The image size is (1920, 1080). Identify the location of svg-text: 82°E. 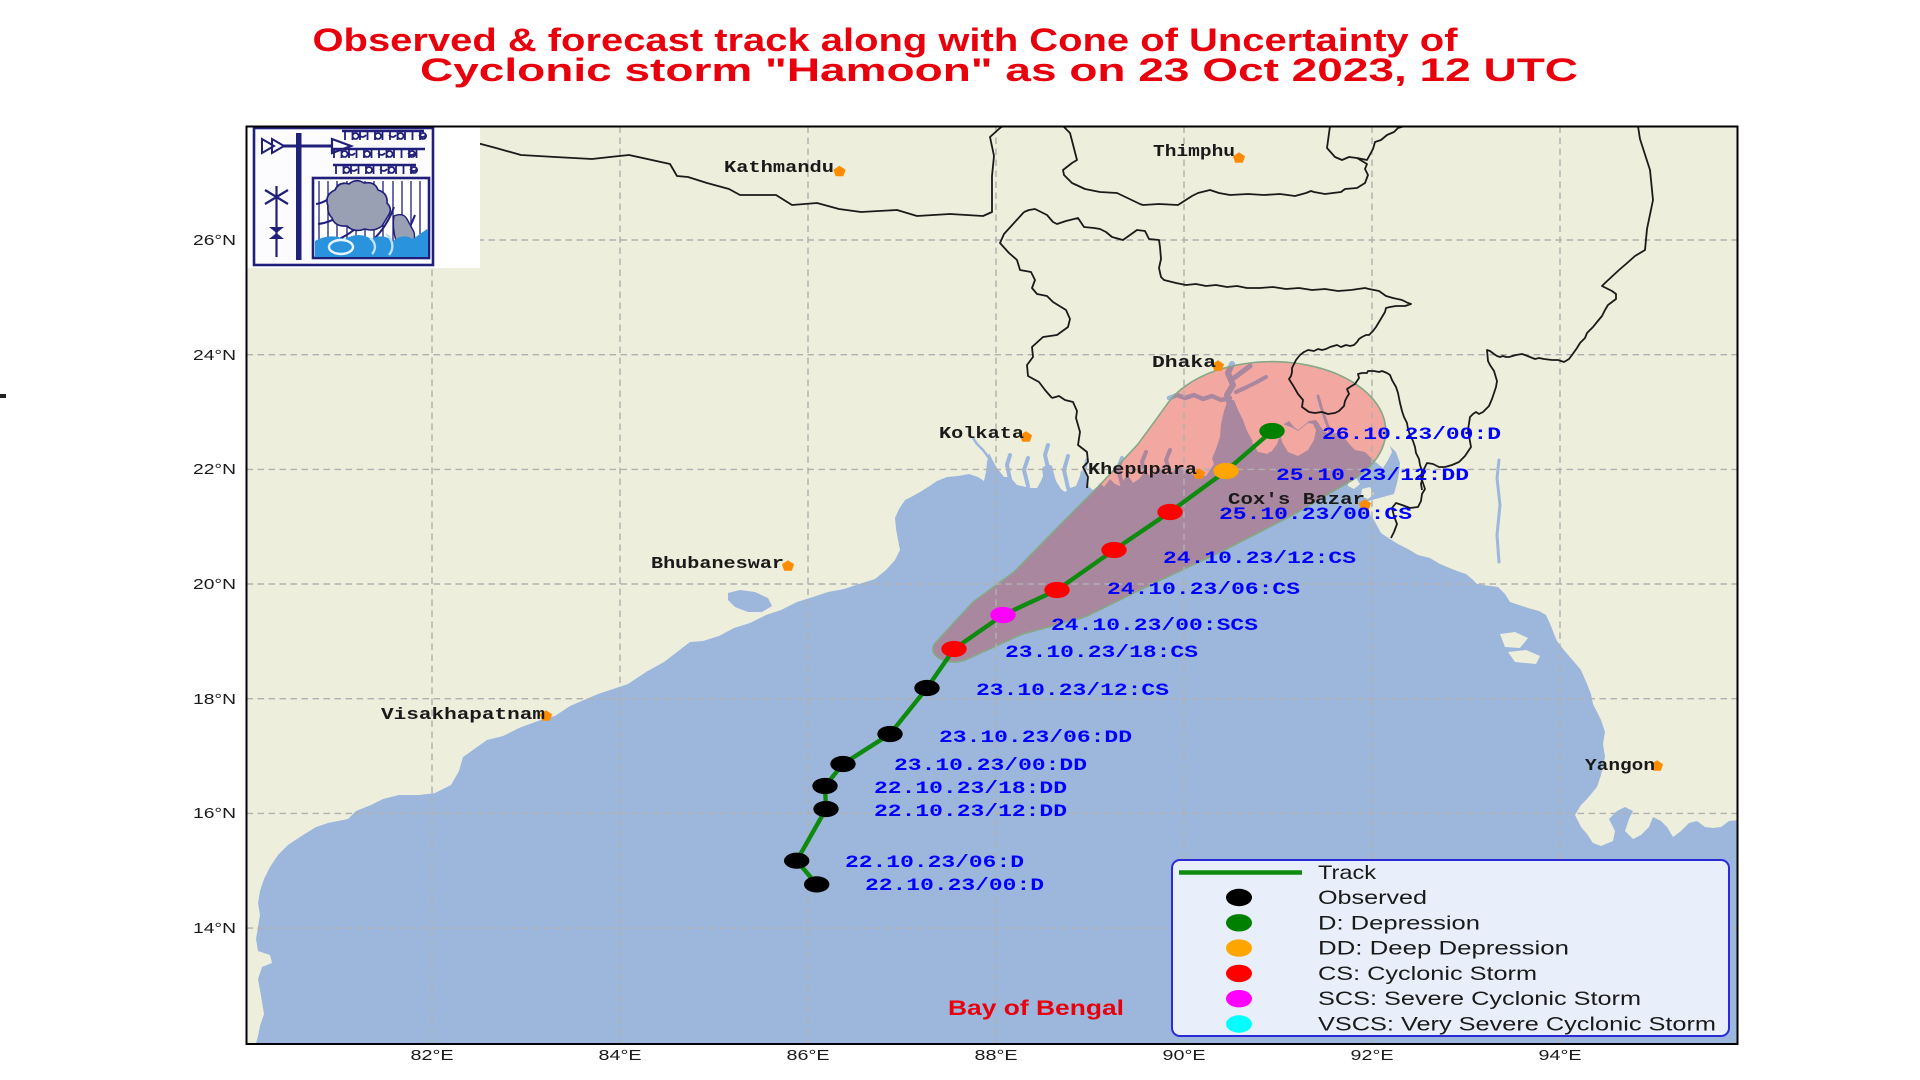
(432, 1056).